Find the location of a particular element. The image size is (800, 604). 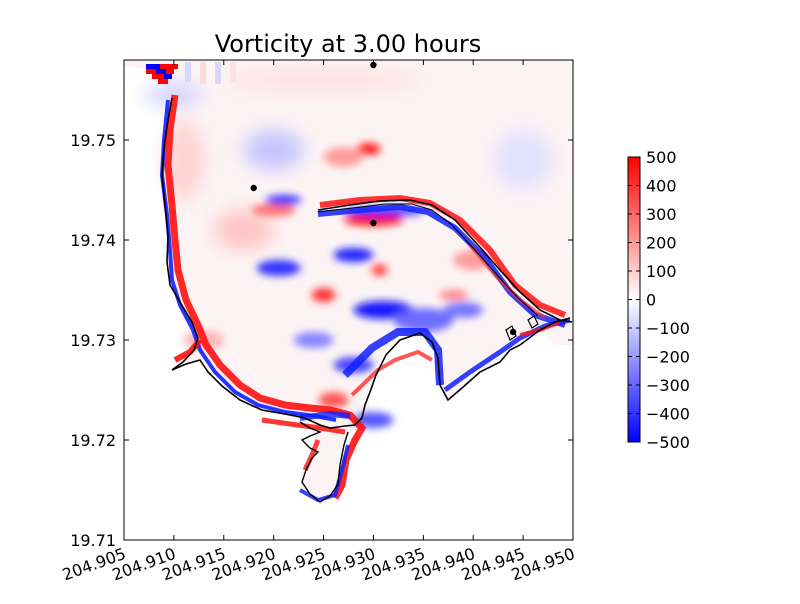

colorbar-tick-label: −500 is located at coordinates (668, 442).